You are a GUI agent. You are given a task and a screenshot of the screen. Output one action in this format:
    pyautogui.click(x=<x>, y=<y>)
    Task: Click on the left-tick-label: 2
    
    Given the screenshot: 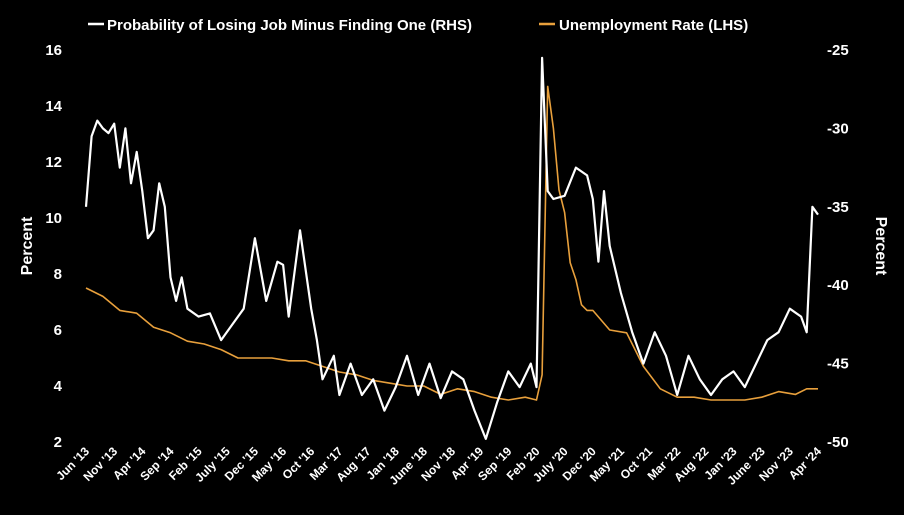 What is the action you would take?
    pyautogui.click(x=58, y=442)
    